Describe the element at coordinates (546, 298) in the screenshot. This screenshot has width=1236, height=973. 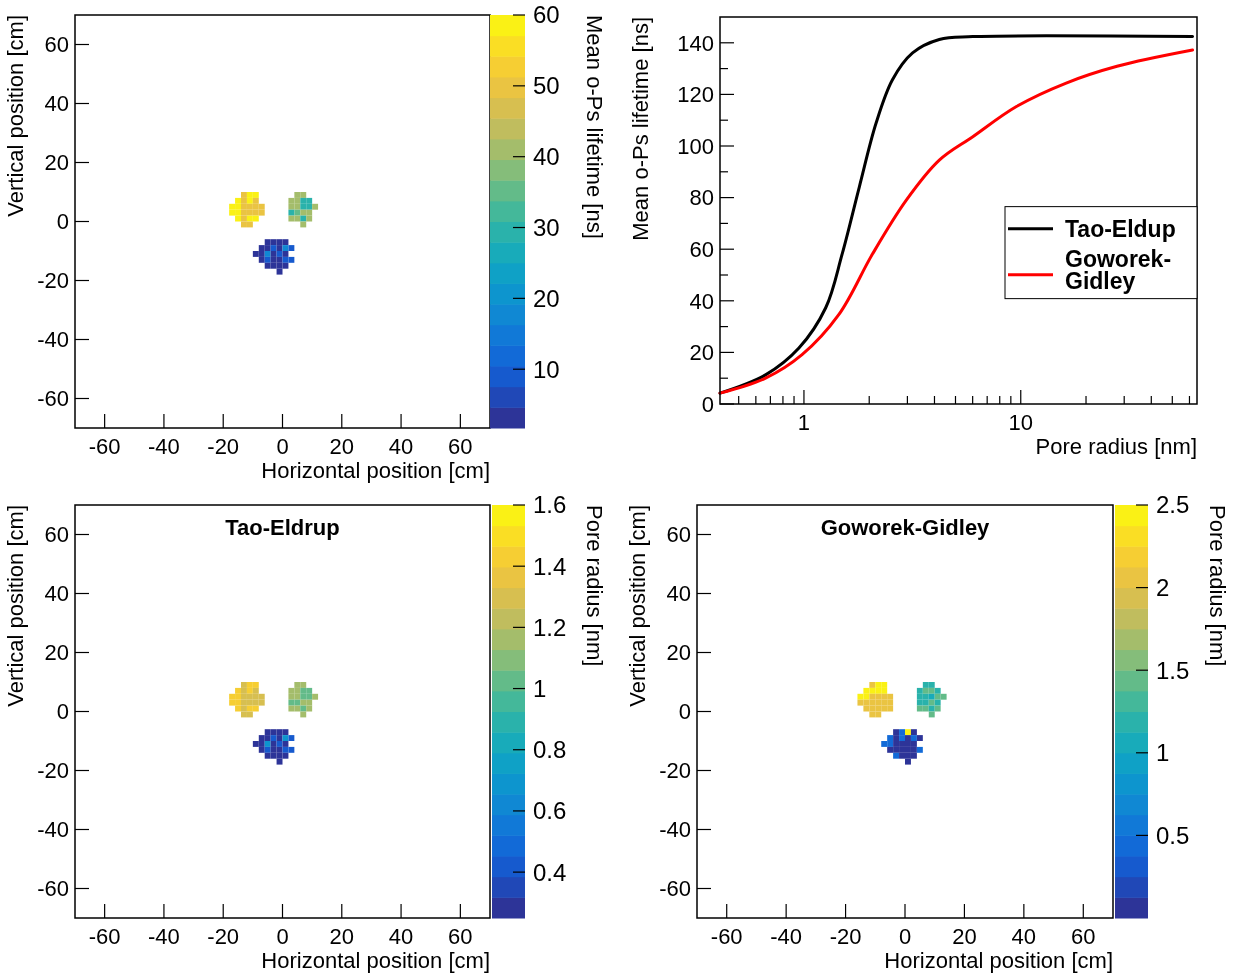
I see `color-bar-label: 20` at that location.